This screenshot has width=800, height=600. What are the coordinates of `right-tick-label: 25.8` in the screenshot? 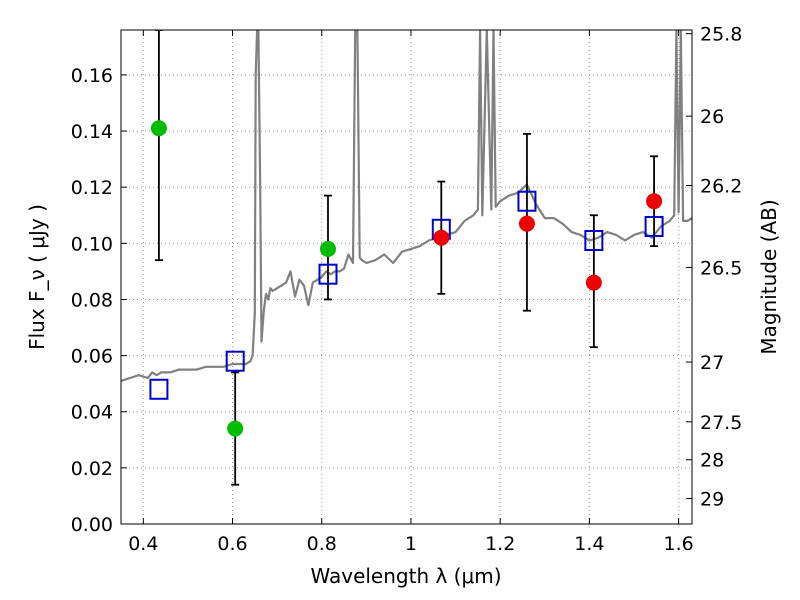 It's located at (721, 35).